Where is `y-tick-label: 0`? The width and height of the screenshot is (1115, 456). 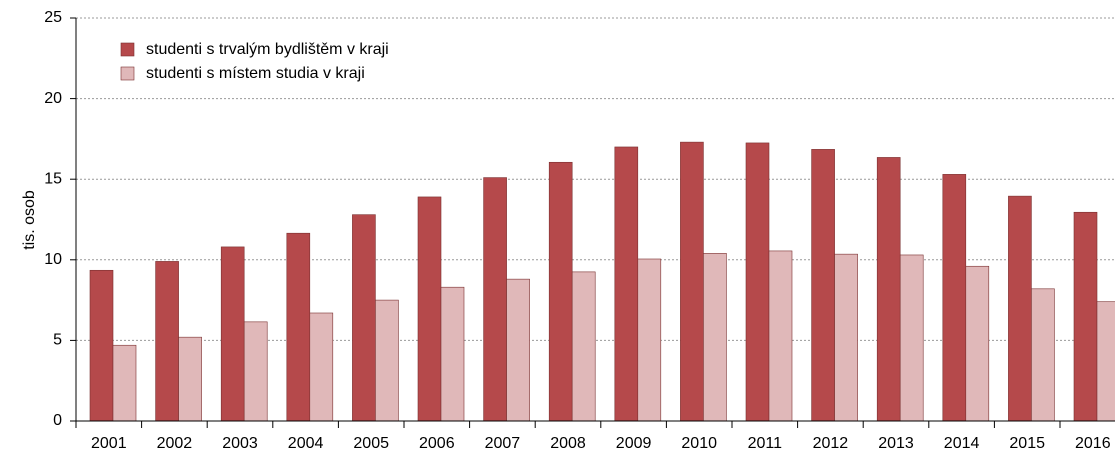 y-tick-label: 0 is located at coordinates (57, 420).